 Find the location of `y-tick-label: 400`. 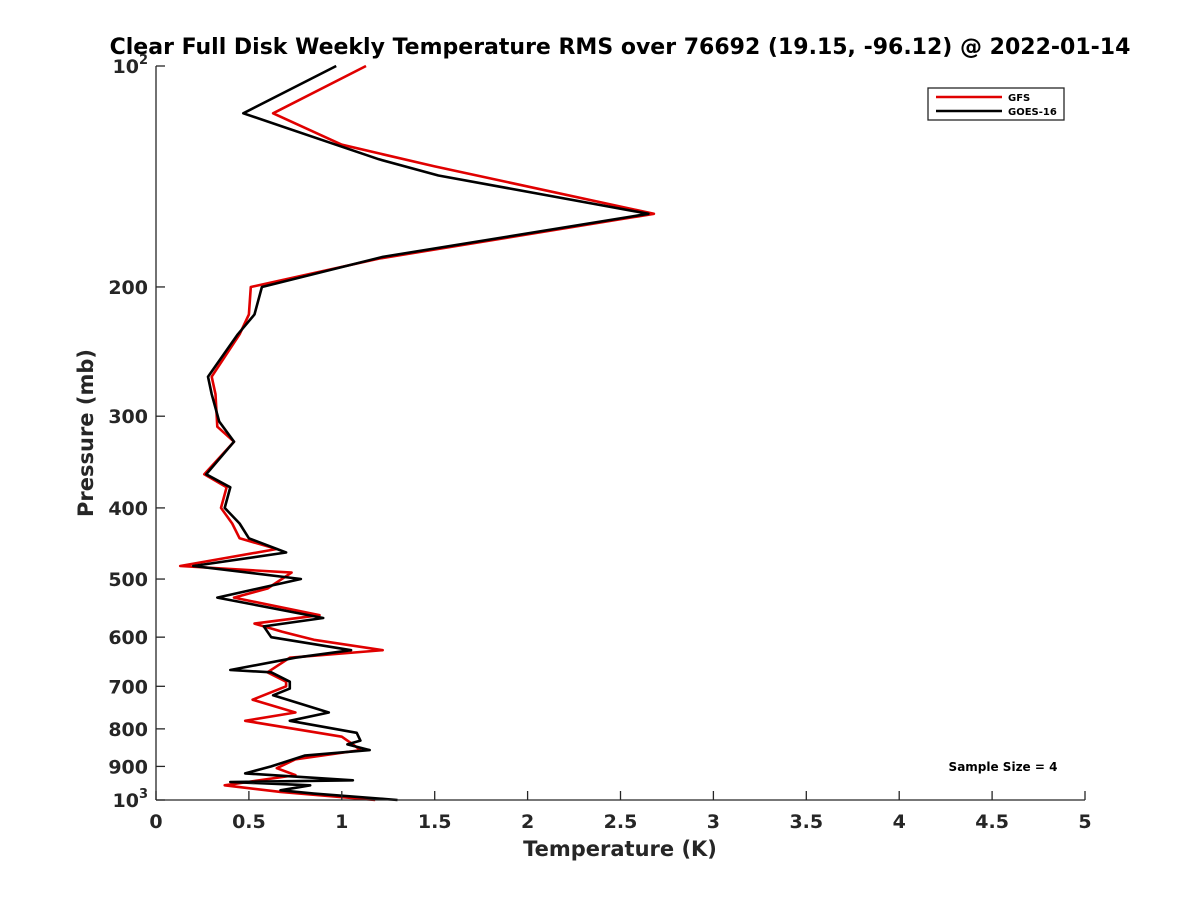

y-tick-label: 400 is located at coordinates (128, 509).